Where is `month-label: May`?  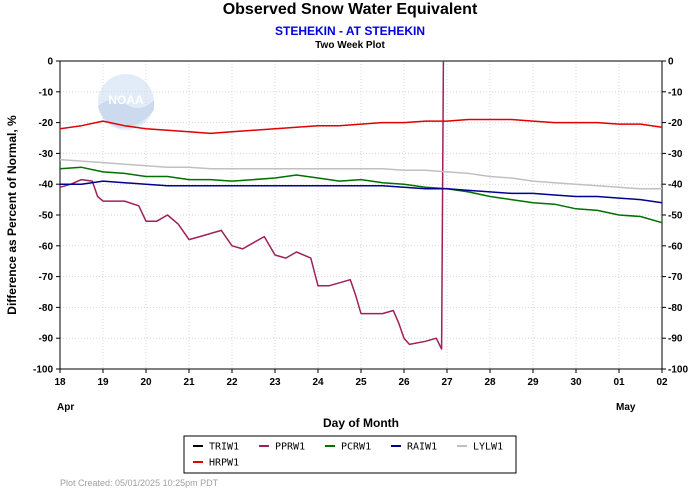
month-label: May is located at coordinates (626, 407).